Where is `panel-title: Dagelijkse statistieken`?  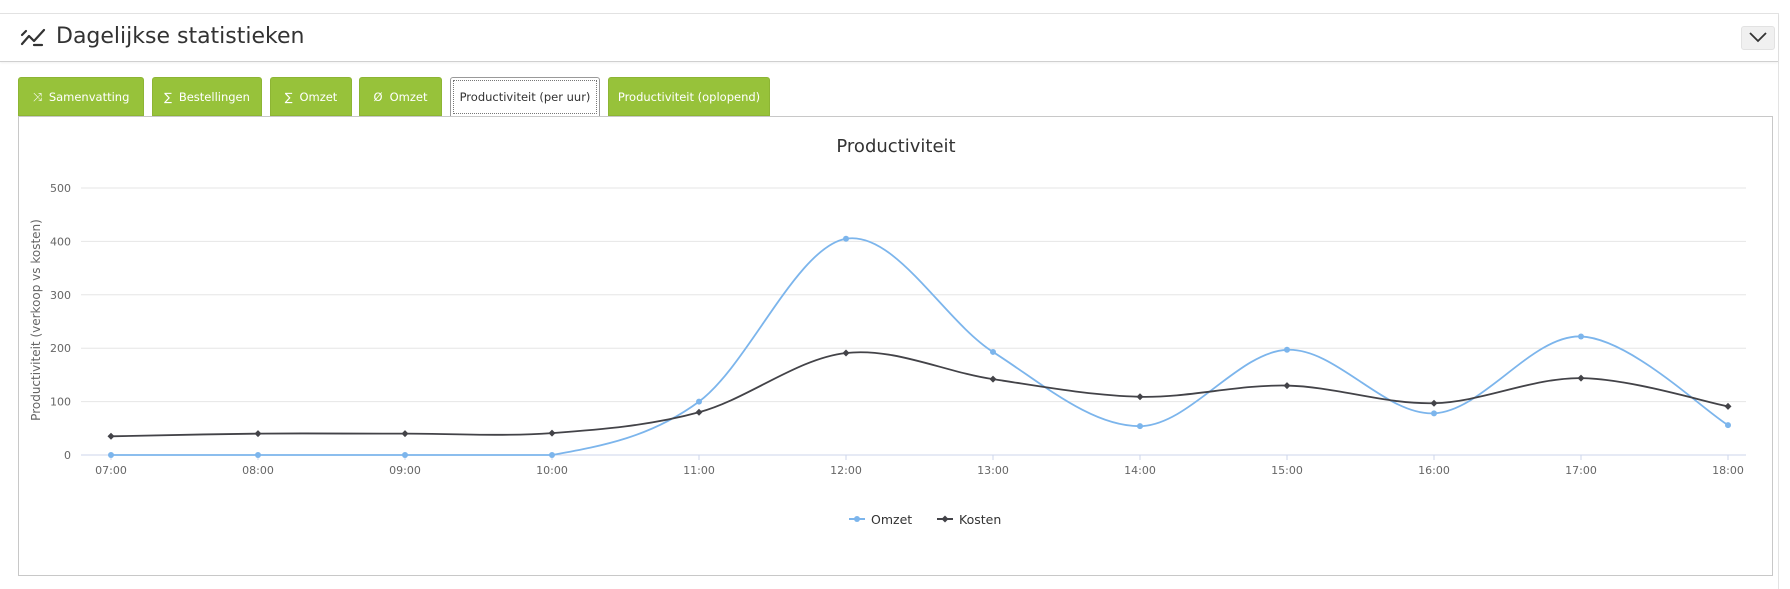
panel-title: Dagelijkse statistieken is located at coordinates (180, 36).